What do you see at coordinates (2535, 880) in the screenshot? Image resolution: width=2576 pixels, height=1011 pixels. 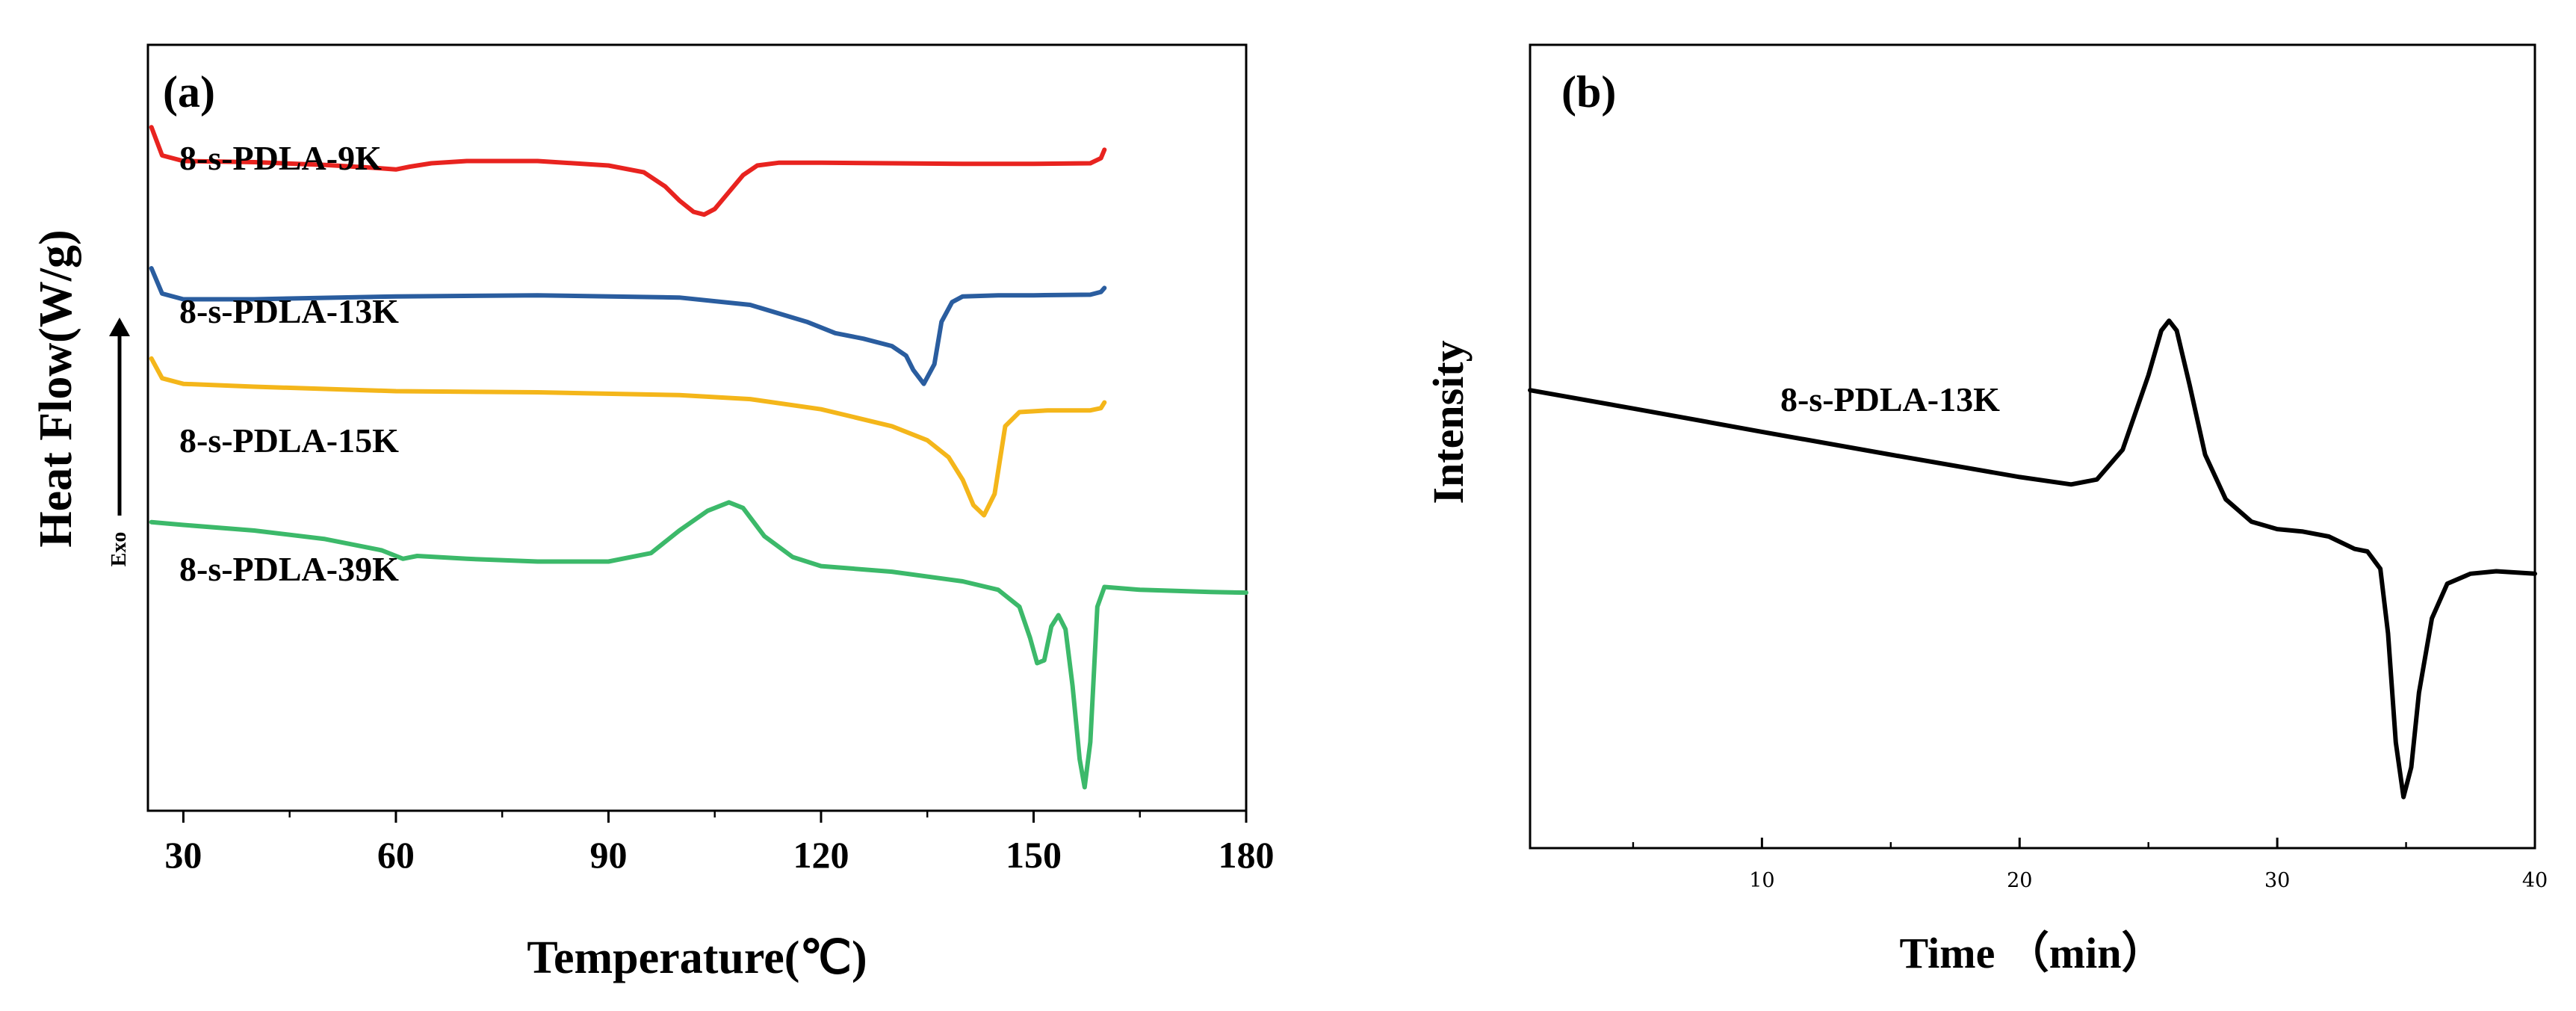 I see `x-tick-label-b-40: 40` at bounding box center [2535, 880].